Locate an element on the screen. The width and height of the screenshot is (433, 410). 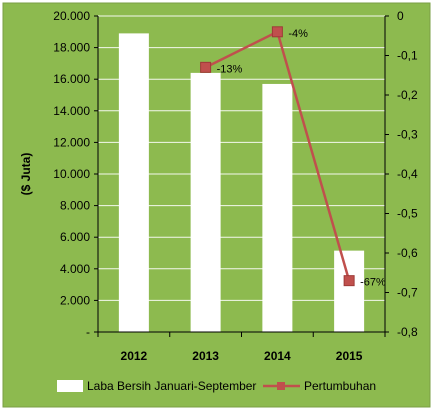
x-tick-label: 2015 is located at coordinates (349, 356).